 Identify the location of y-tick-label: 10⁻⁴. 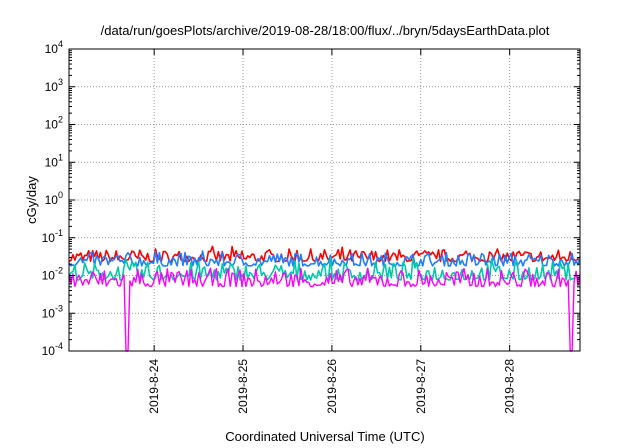
(52, 349).